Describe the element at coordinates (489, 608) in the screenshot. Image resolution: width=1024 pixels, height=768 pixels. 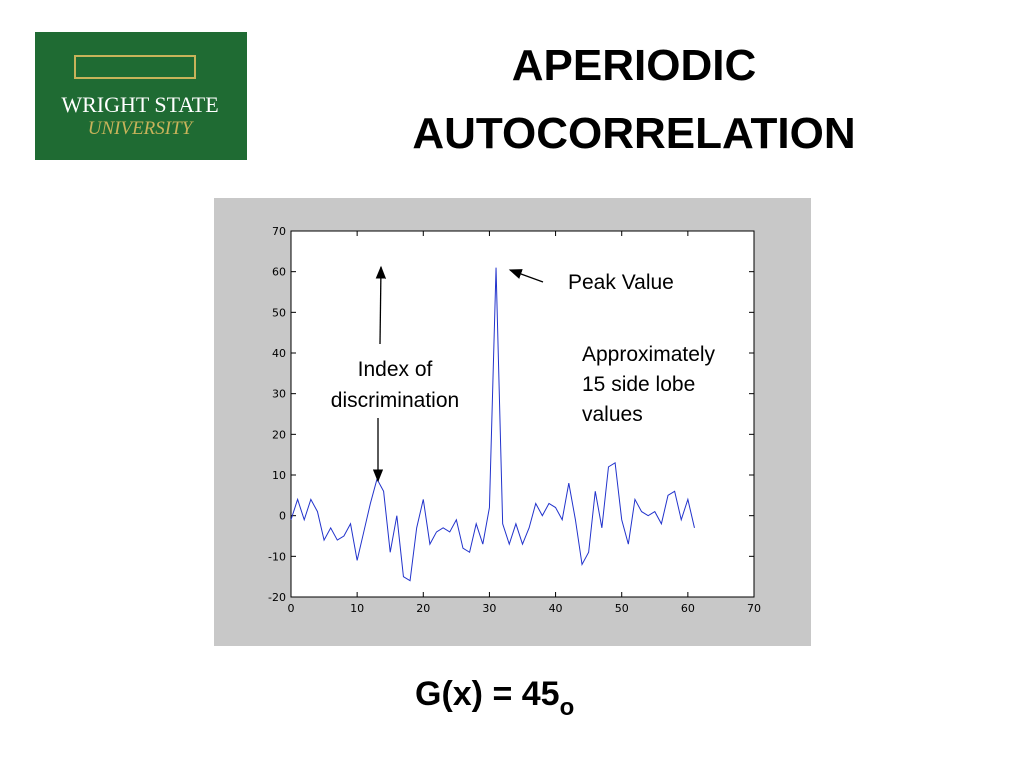
I see `x-tick-label: 30` at that location.